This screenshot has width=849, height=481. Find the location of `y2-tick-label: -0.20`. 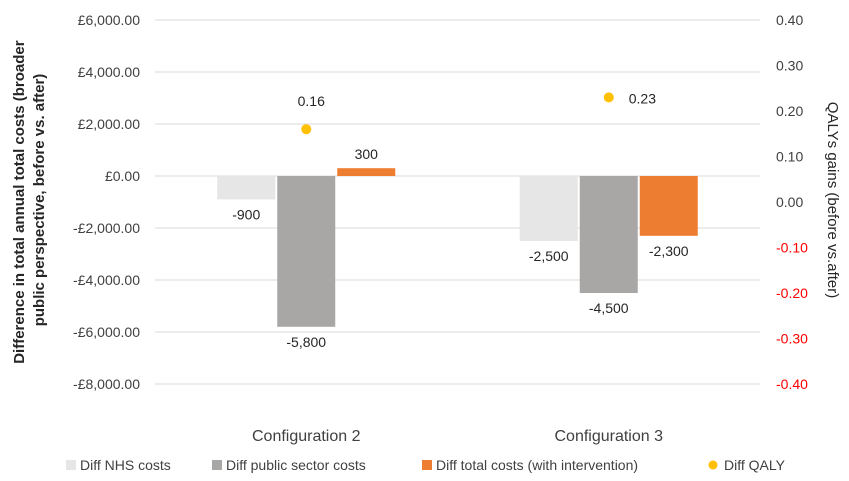

y2-tick-label: -0.20 is located at coordinates (792, 293).